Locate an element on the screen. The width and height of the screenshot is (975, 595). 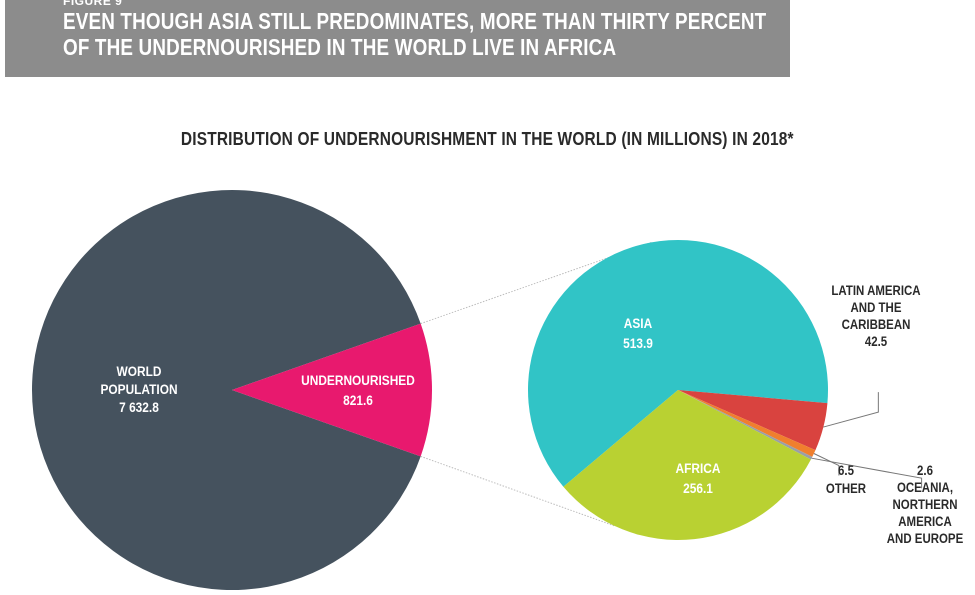
slice-africa is located at coordinates (687, 465).